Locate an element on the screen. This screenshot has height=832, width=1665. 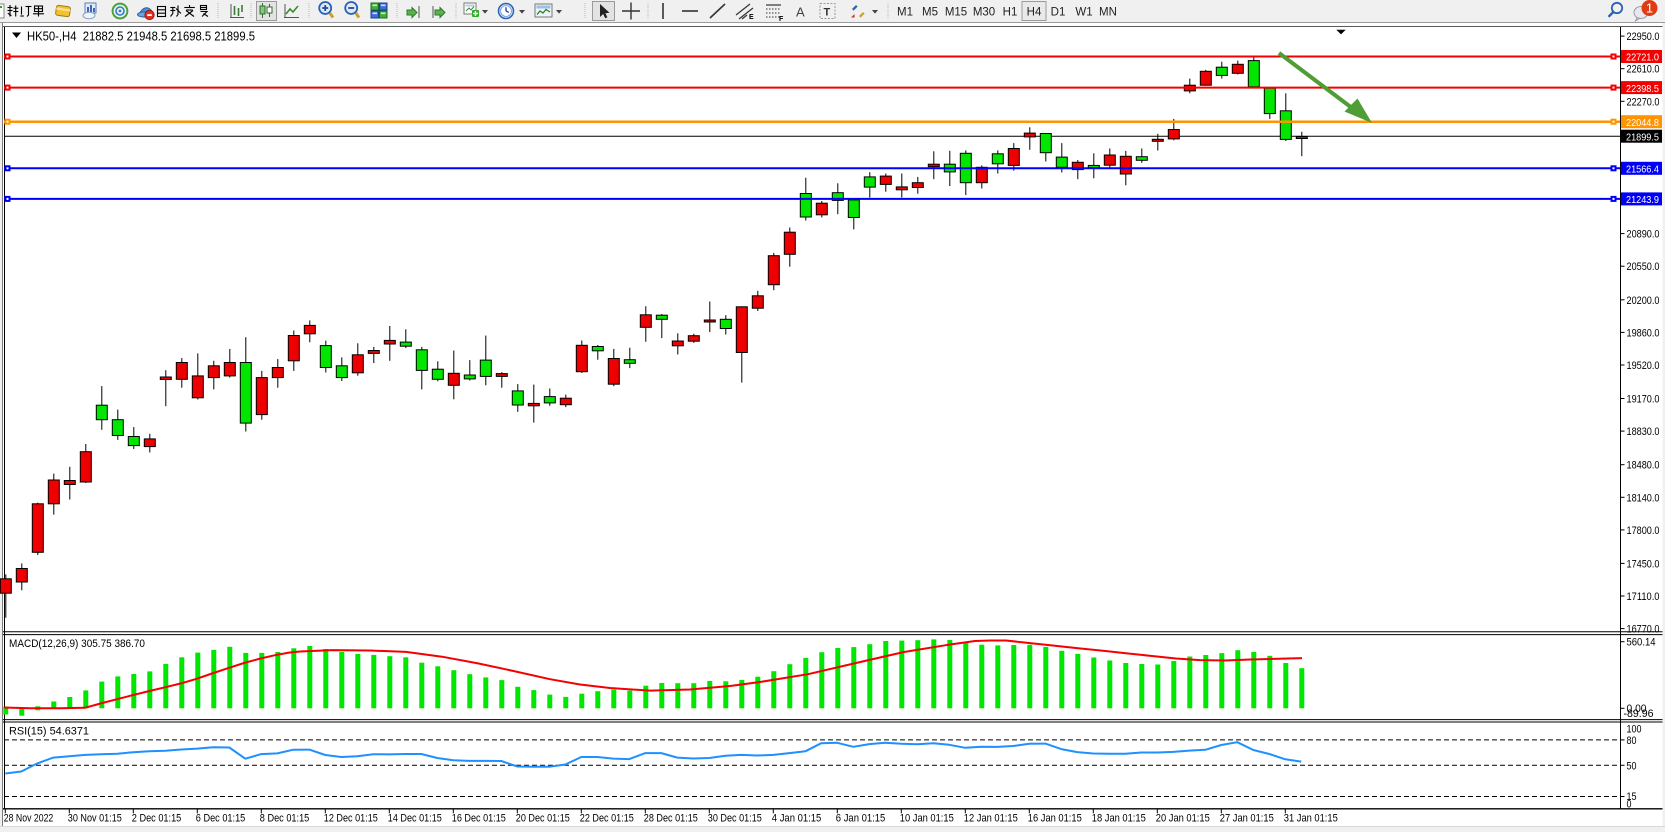
svg-text: 18140.0 is located at coordinates (1643, 498).